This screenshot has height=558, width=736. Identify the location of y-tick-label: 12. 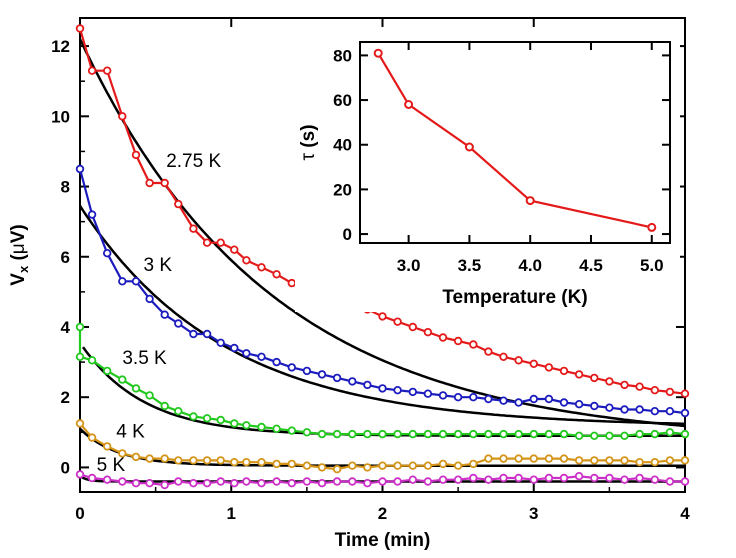
(60, 46).